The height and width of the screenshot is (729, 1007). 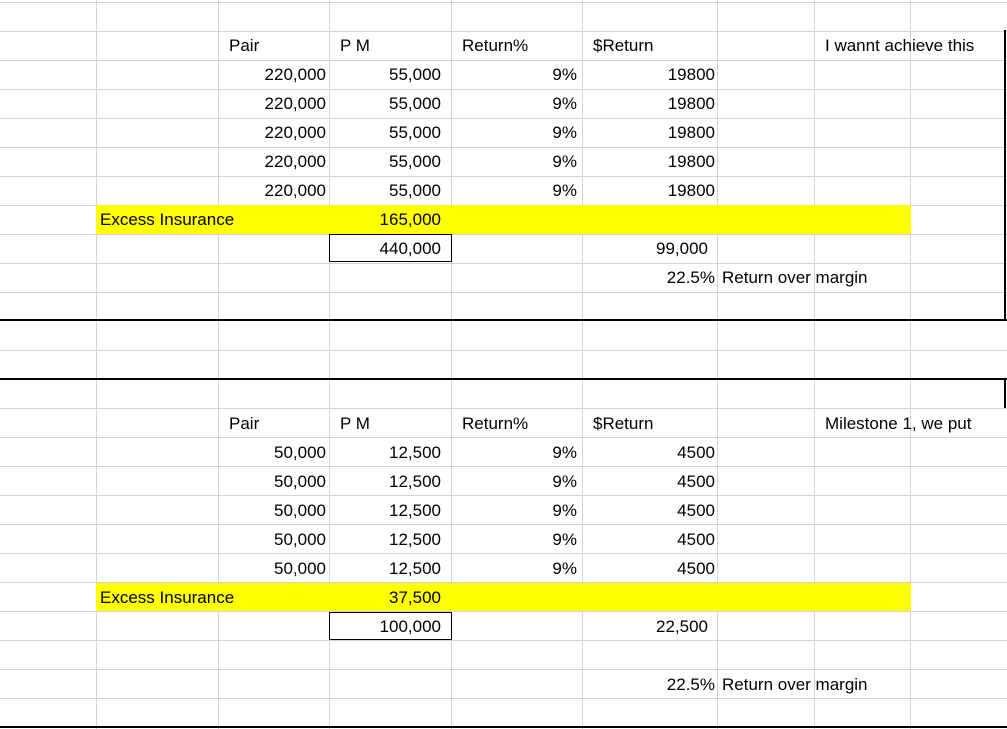 I want to click on total-pm: 440,000, so click(x=410, y=248).